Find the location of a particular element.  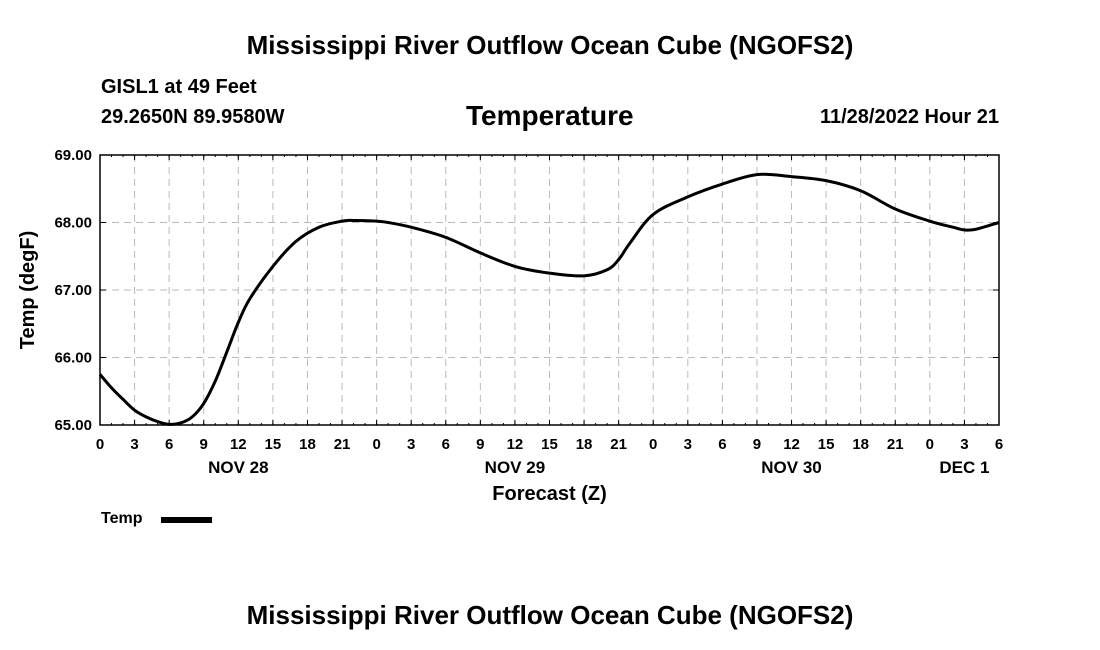

x-day-label: NOV 30 is located at coordinates (791, 467).